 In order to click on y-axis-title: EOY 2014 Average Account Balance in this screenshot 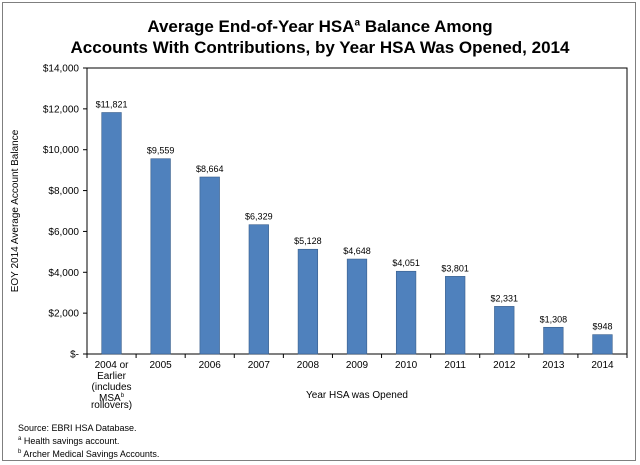, I will do `click(15, 210)`.